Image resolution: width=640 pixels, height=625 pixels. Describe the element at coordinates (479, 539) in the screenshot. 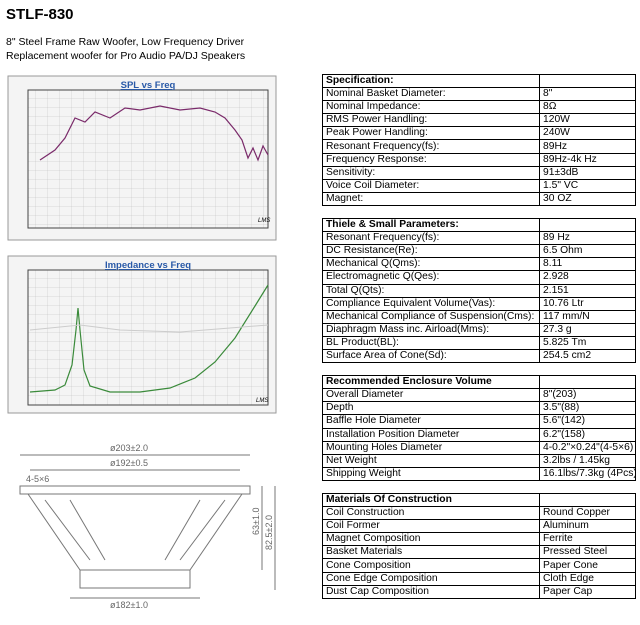

I see `spec-row: Magnet Composition Ferrite` at that location.